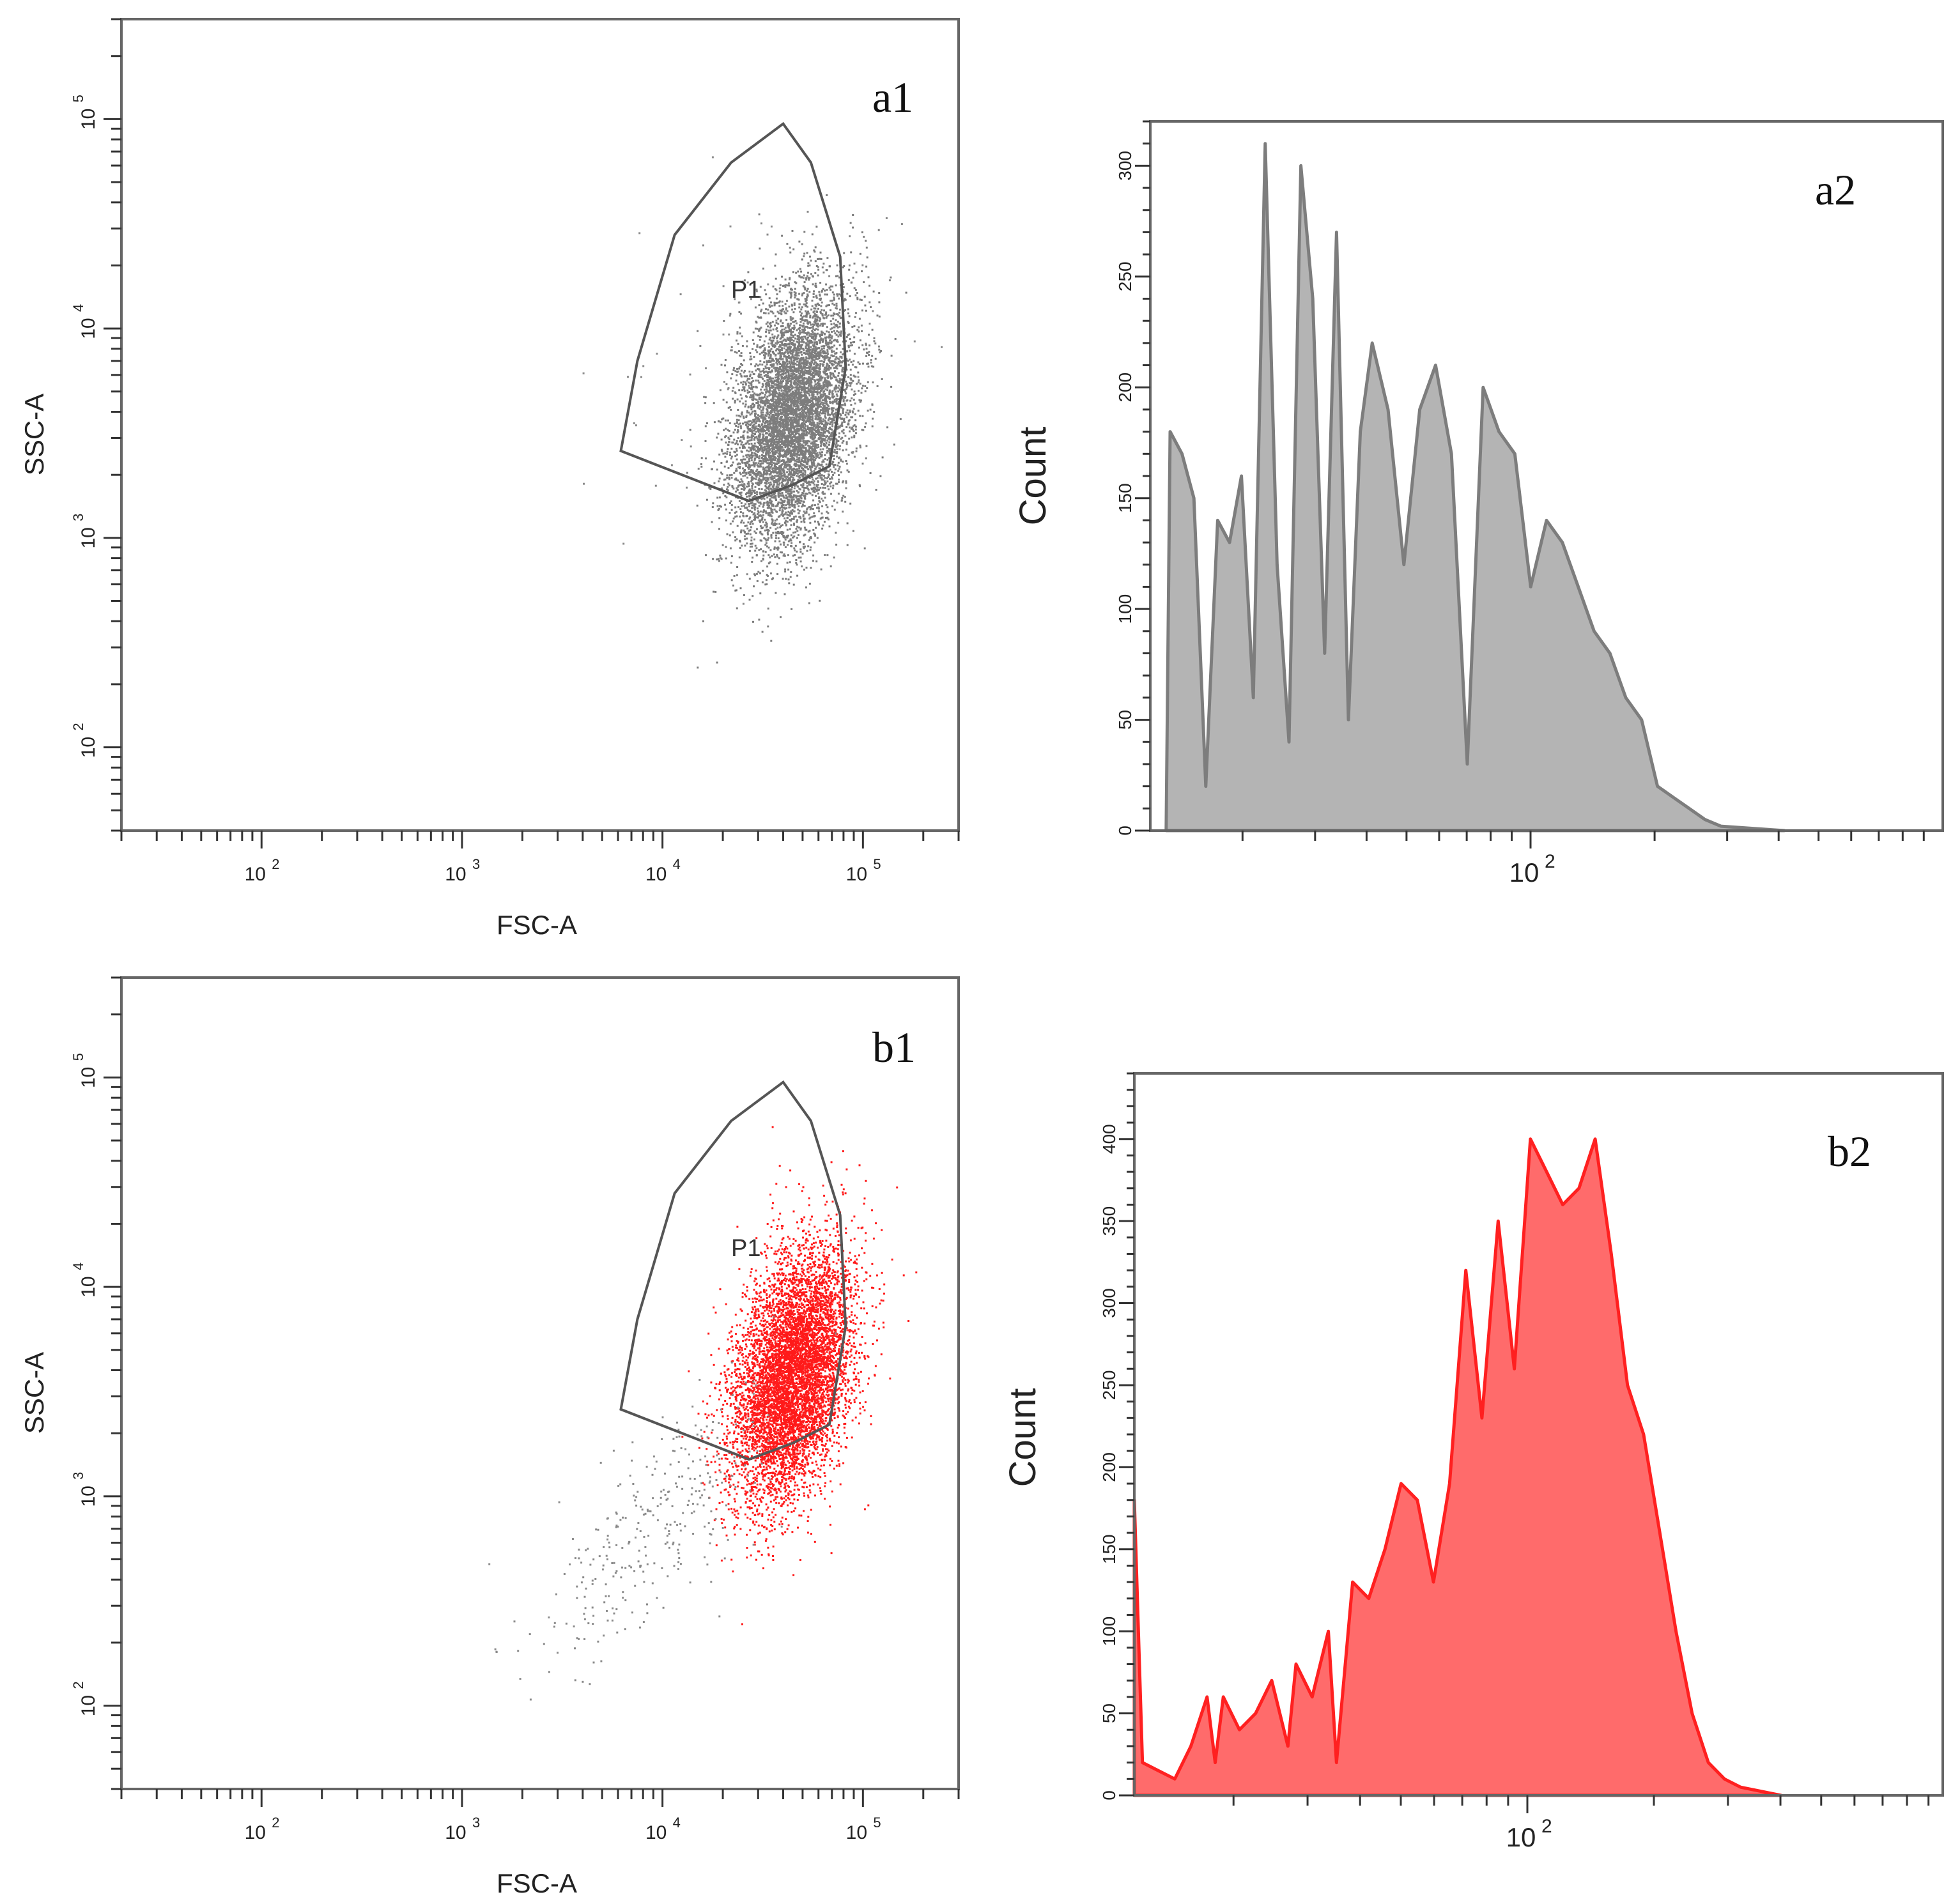  Describe the element at coordinates (731, 478) in the screenshot. I see `a1-event-P1-1984` at that location.